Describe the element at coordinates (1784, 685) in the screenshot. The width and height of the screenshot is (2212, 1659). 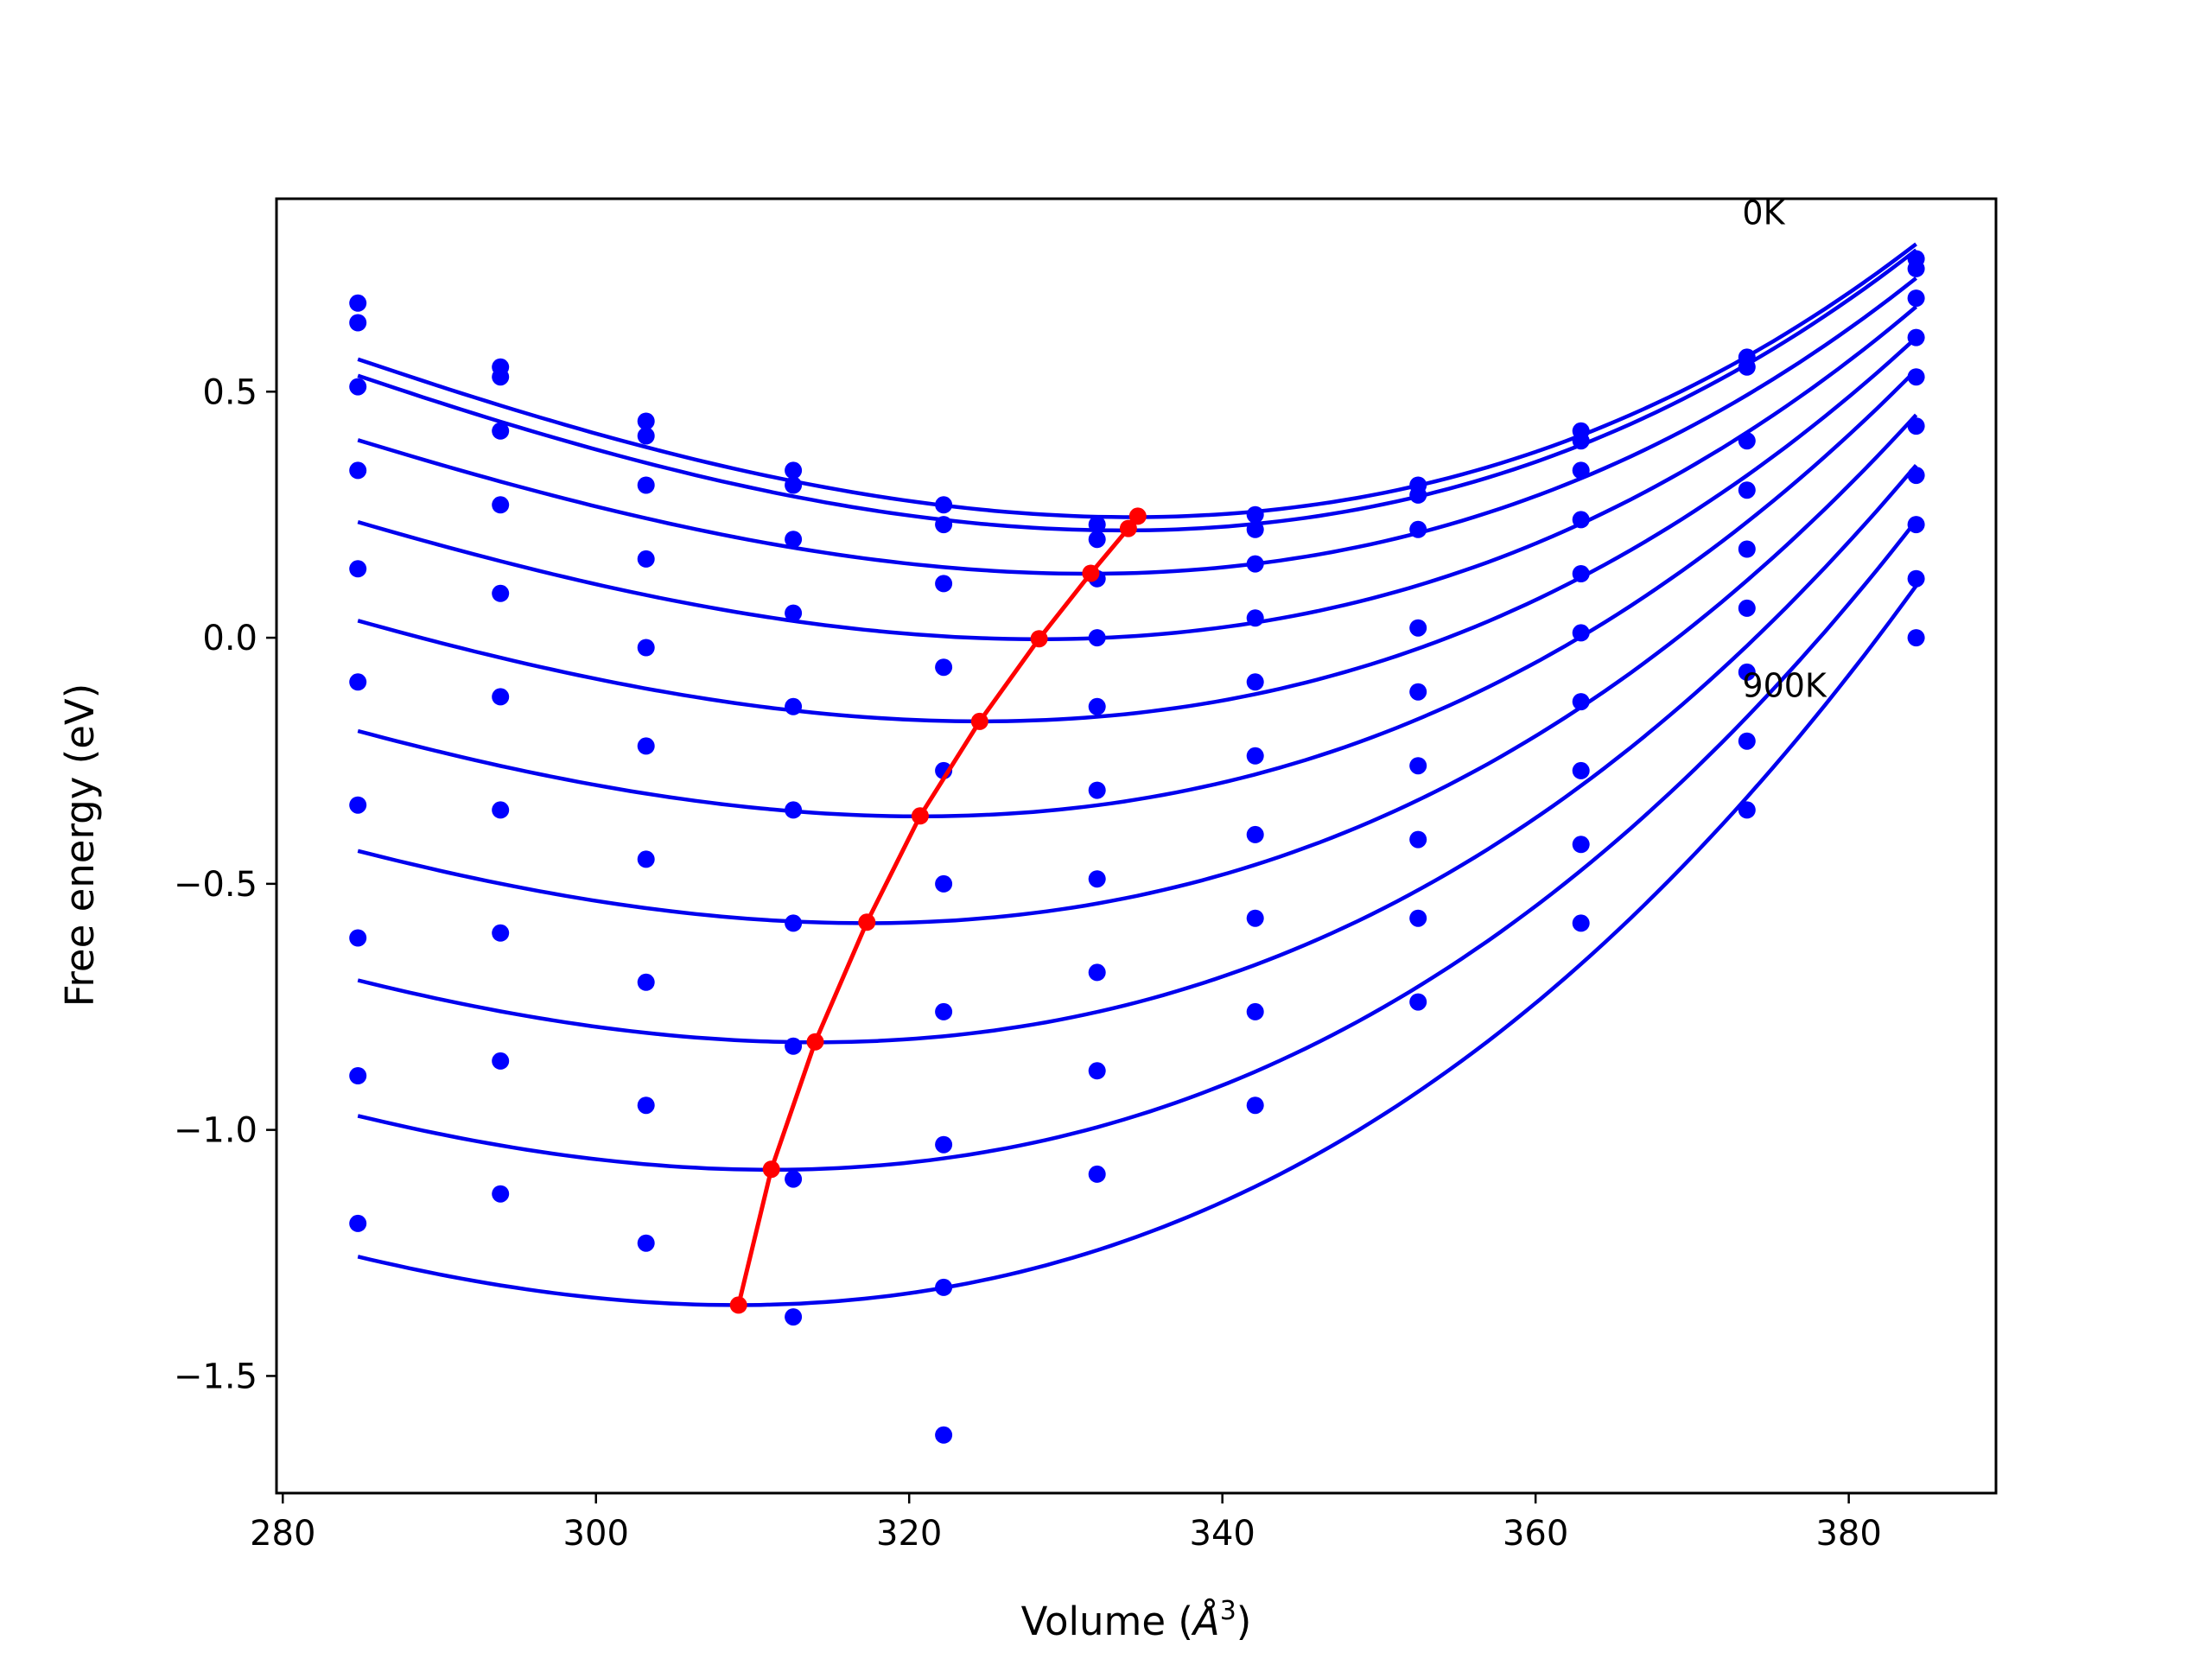
I see `temperature-annotation: 900K` at that location.